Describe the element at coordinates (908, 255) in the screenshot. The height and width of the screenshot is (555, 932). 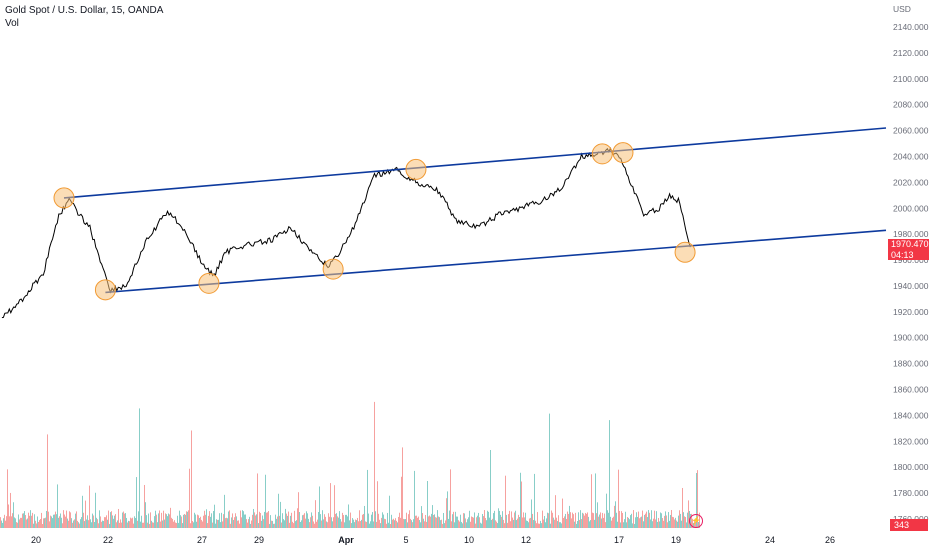
I see `bar-countdown-tag: 04:13` at that location.